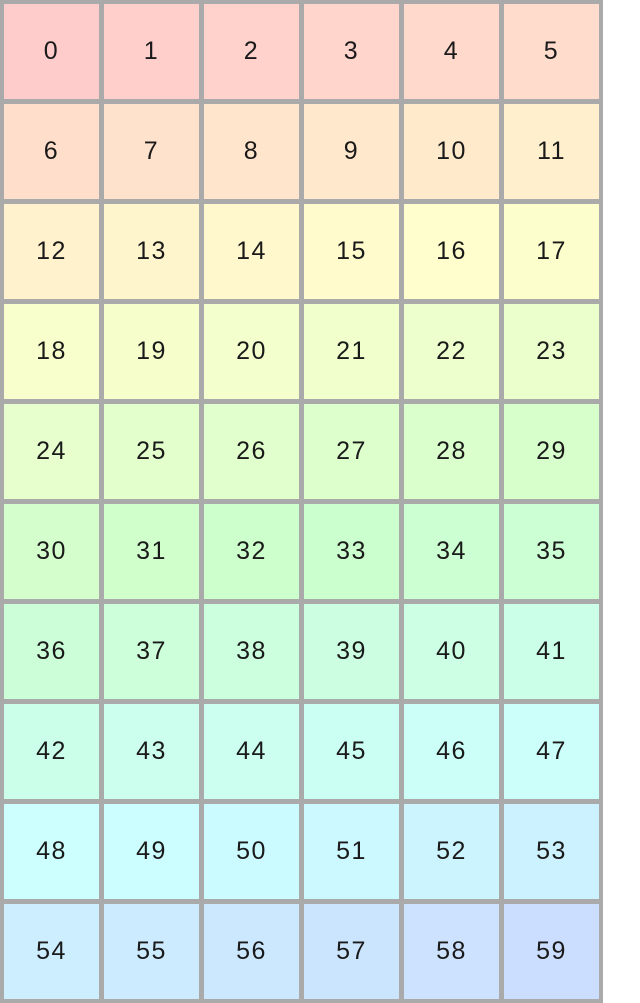  I want to click on grid-cell: 58, so click(451, 951).